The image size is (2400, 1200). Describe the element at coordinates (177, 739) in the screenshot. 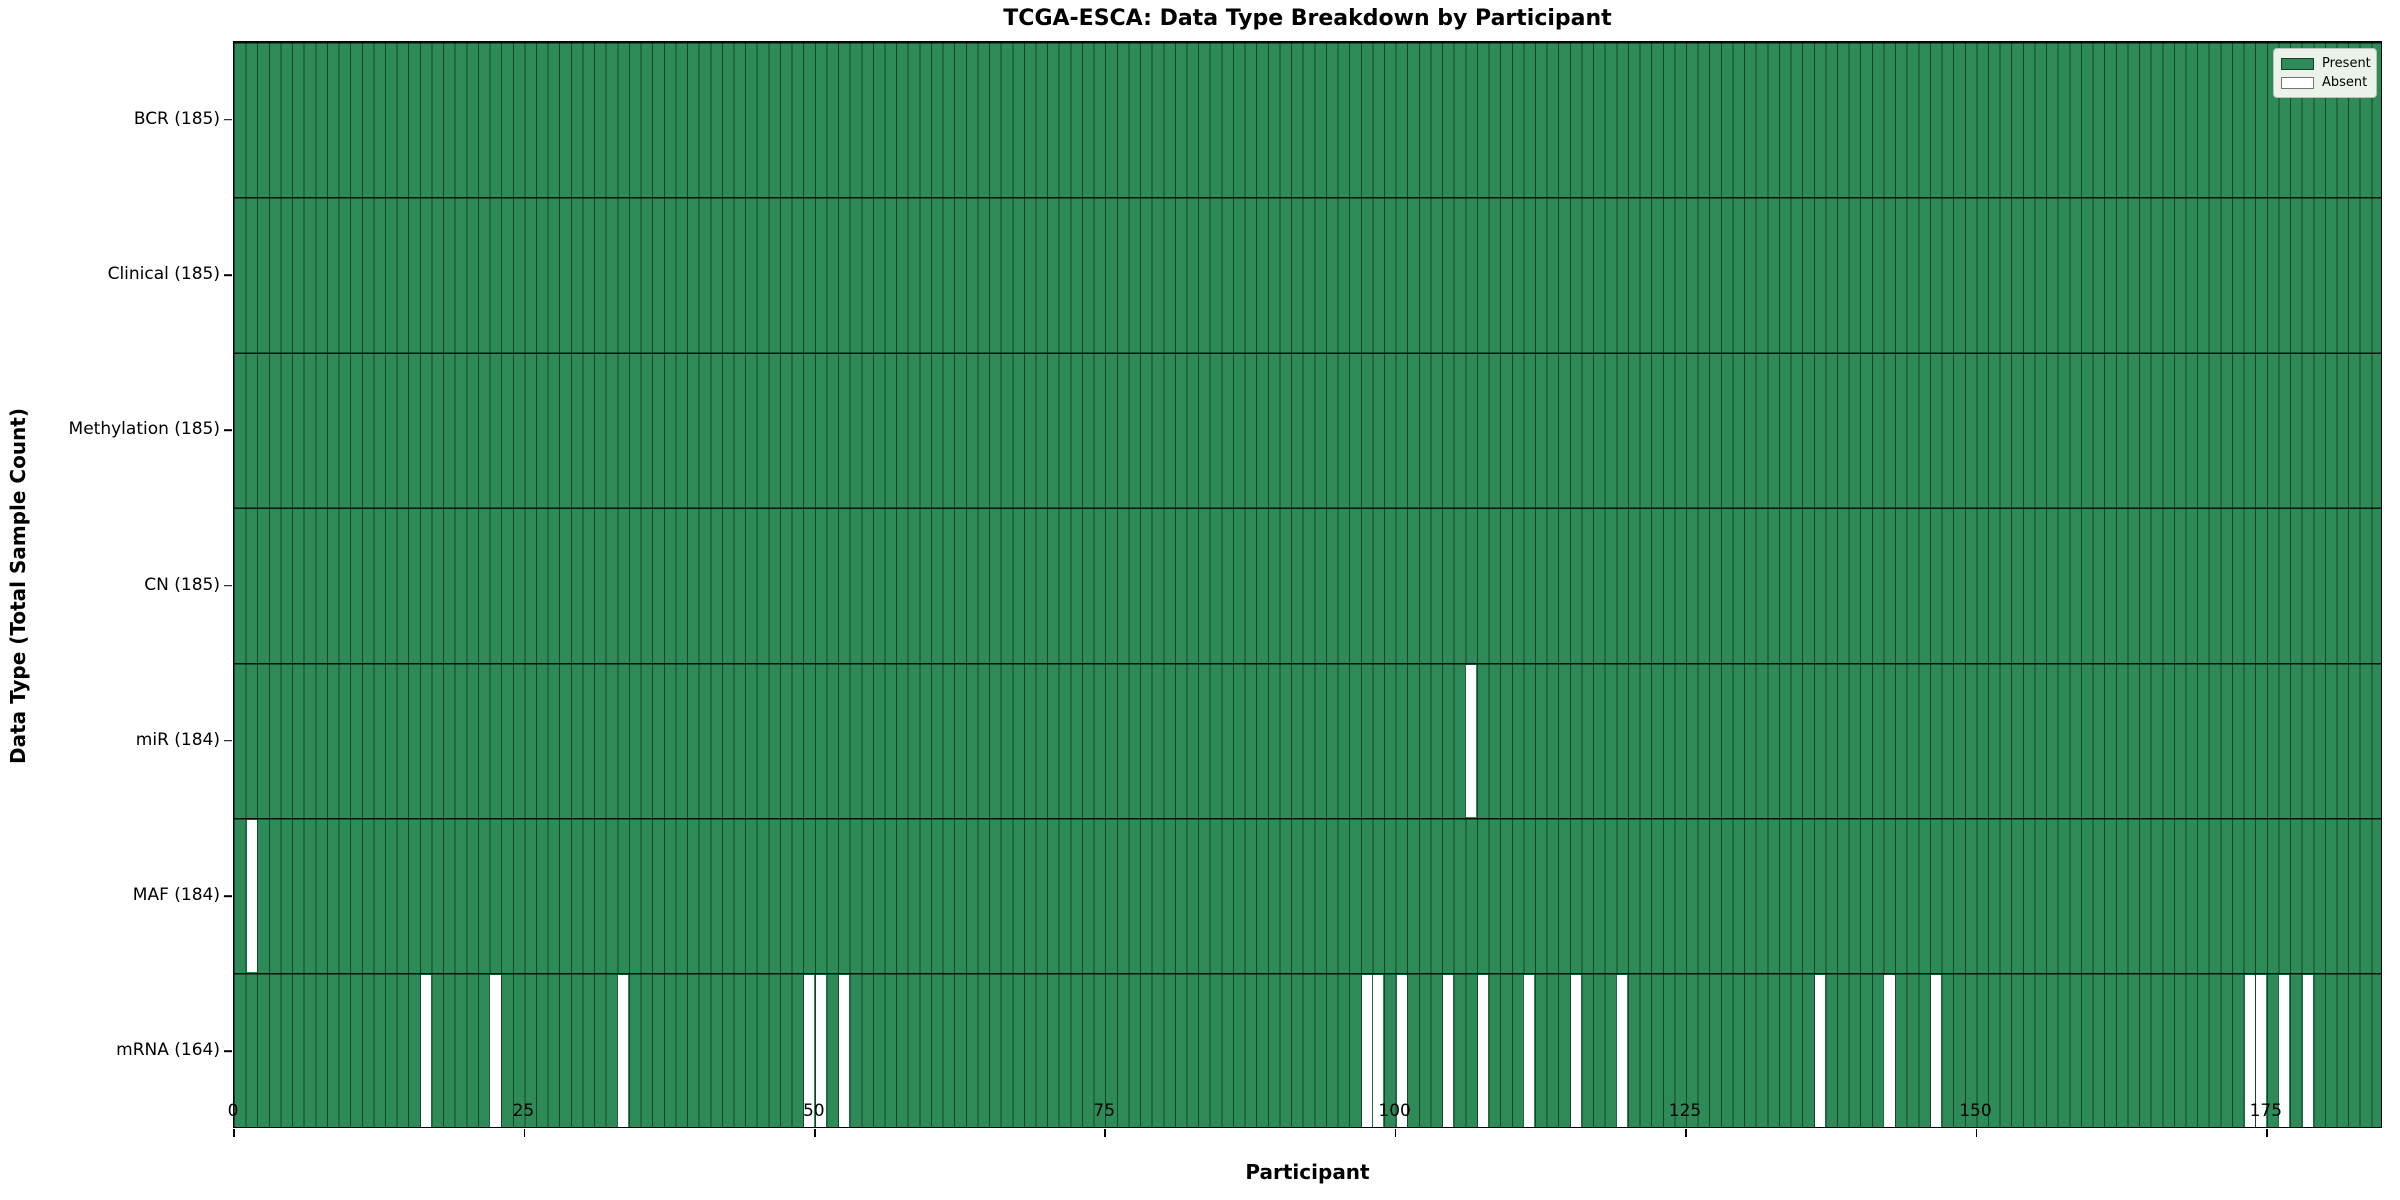

I see `ytick-label-miR: miR (184)` at that location.